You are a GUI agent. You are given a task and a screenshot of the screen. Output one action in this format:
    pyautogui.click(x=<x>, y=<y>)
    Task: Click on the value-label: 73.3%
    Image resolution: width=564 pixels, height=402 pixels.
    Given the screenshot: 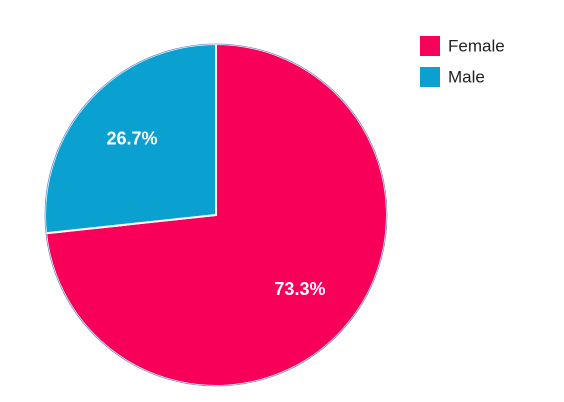 What is the action you would take?
    pyautogui.click(x=299, y=289)
    